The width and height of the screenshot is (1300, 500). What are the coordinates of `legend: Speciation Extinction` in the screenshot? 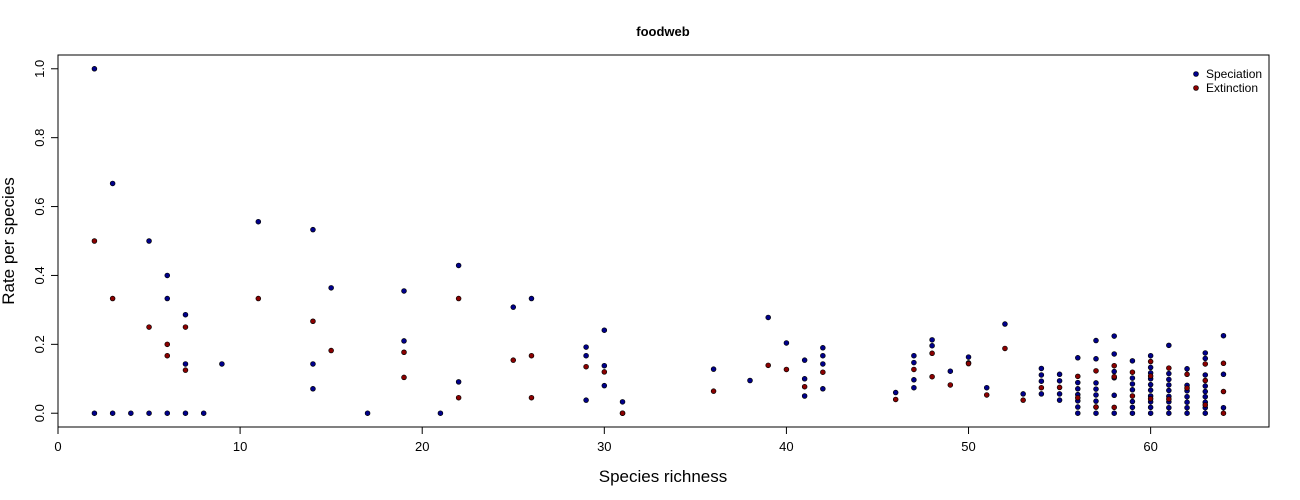 It's located at (1227, 81).